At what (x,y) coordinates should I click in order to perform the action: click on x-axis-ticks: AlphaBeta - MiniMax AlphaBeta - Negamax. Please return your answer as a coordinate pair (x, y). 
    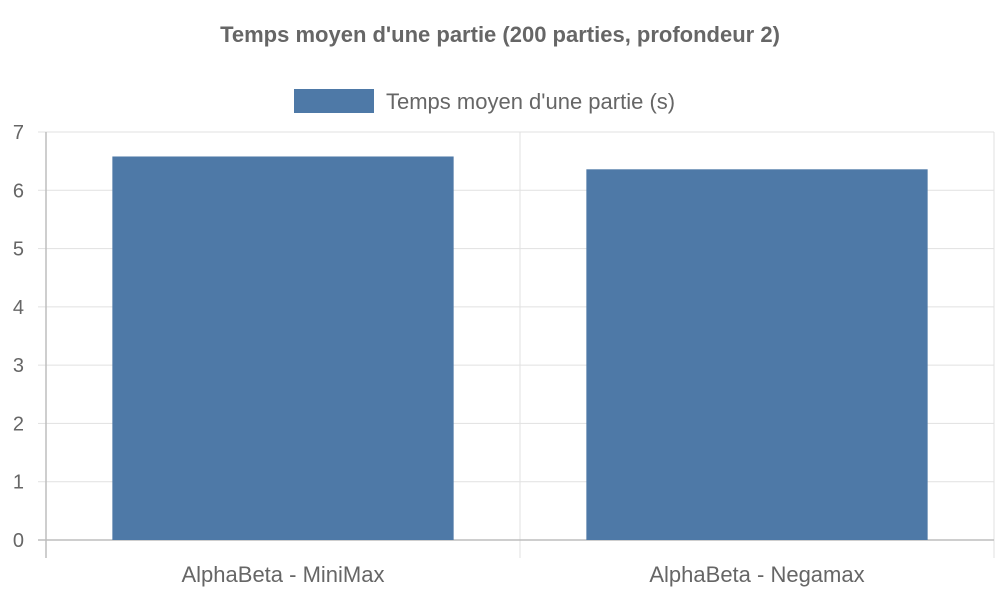
    Looking at the image, I should click on (523, 574).